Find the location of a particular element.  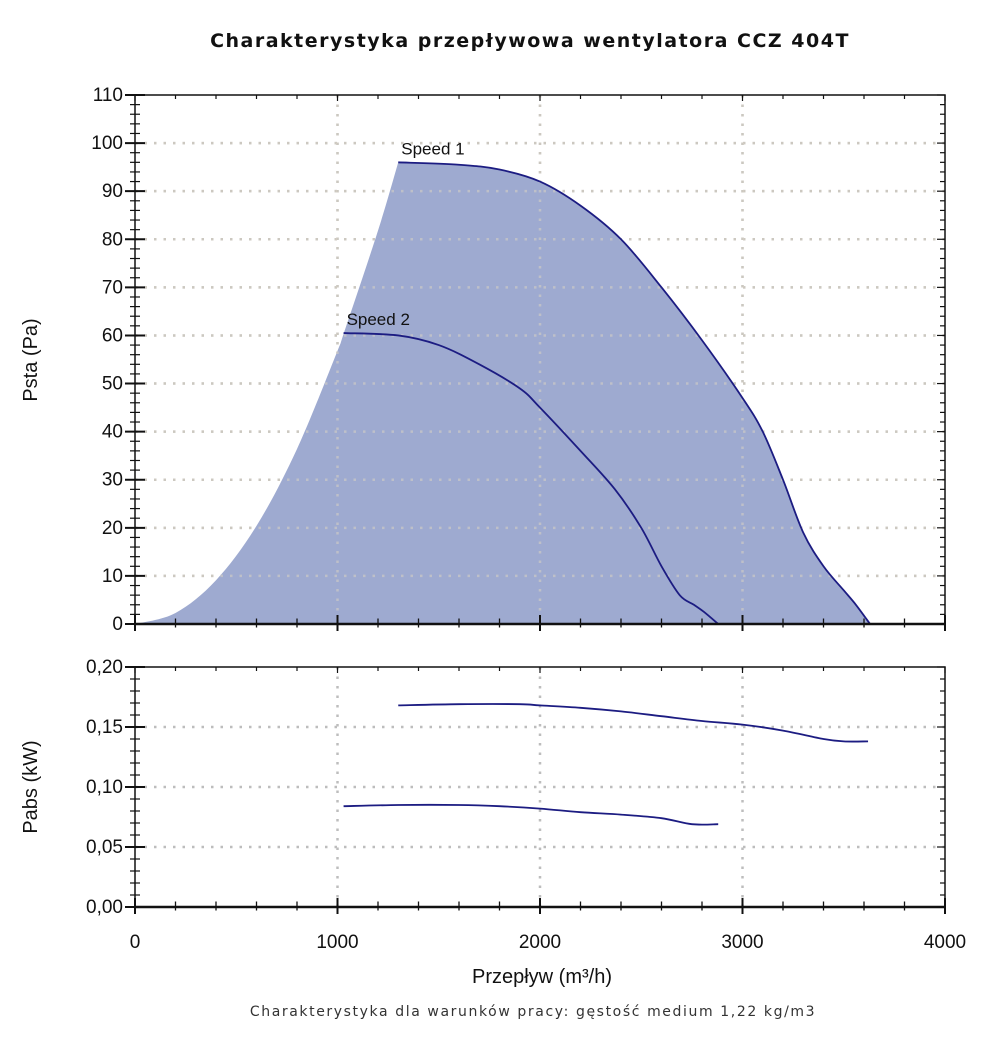

y-tick-label: 0 is located at coordinates (117, 624).